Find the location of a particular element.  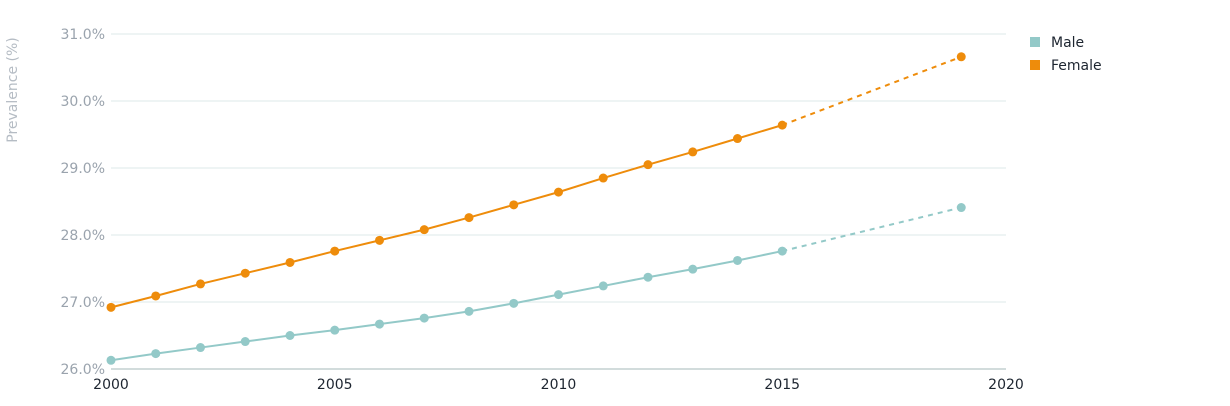

male-legend-label: Male is located at coordinates (1067, 43).